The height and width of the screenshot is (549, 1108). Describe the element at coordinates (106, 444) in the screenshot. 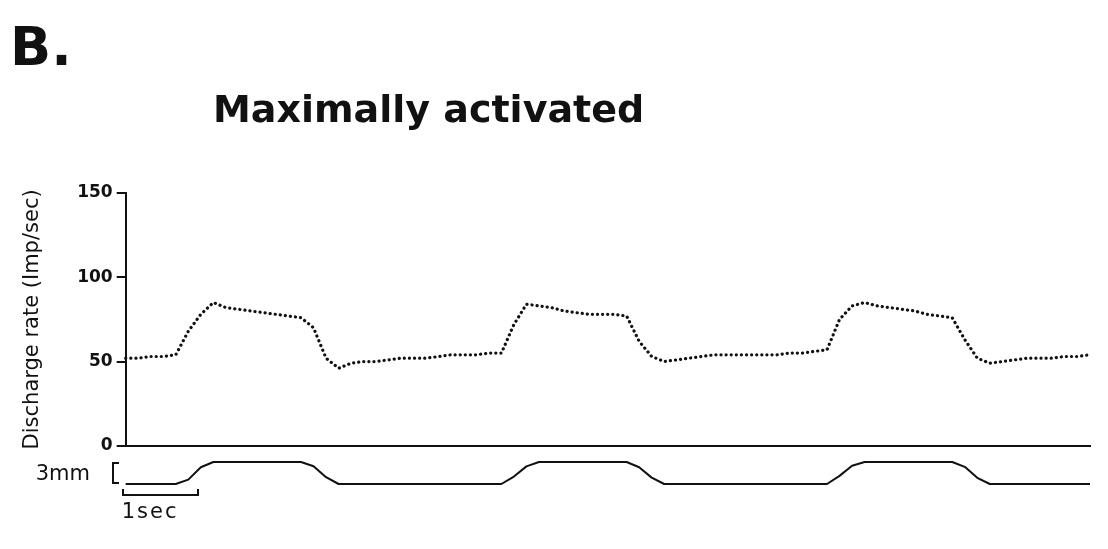

I see `y-tick-label: 0` at that location.